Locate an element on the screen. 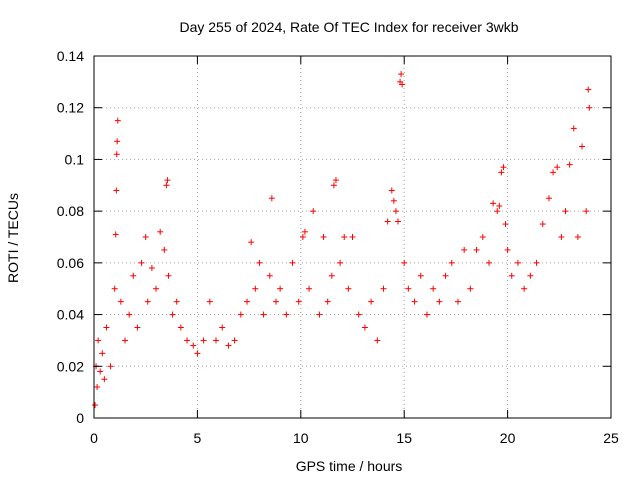  y-tick-label: 0.1 is located at coordinates (75, 159).